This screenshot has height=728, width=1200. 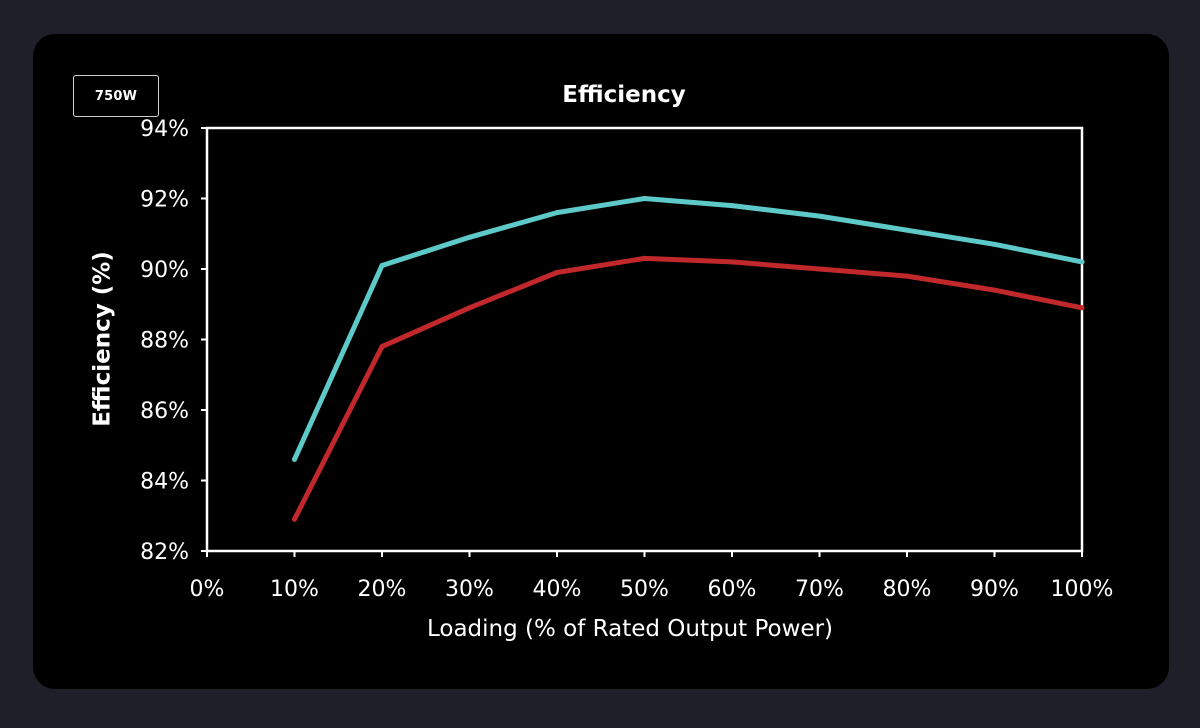 What do you see at coordinates (644, 589) in the screenshot?
I see `x-tick-label: 50%` at bounding box center [644, 589].